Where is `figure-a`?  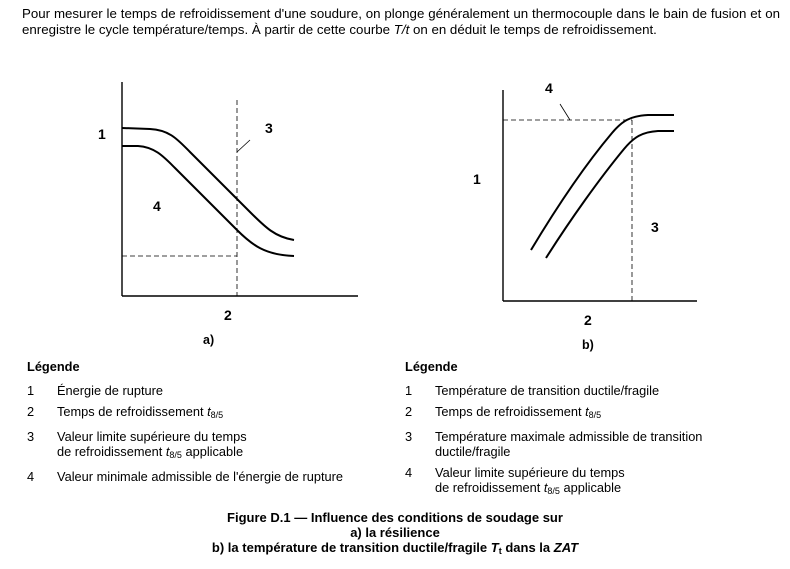
figure-a is located at coordinates (239, 189).